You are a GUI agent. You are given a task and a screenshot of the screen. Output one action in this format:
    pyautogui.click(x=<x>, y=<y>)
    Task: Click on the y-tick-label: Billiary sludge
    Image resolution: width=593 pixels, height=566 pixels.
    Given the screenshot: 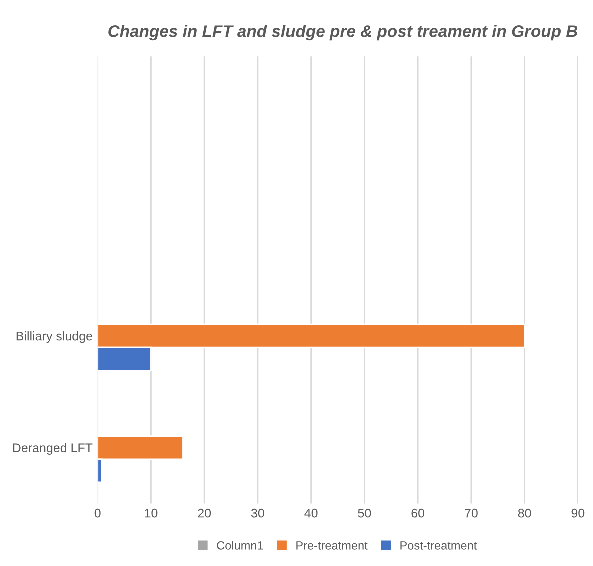 What is the action you would take?
    pyautogui.click(x=54, y=338)
    